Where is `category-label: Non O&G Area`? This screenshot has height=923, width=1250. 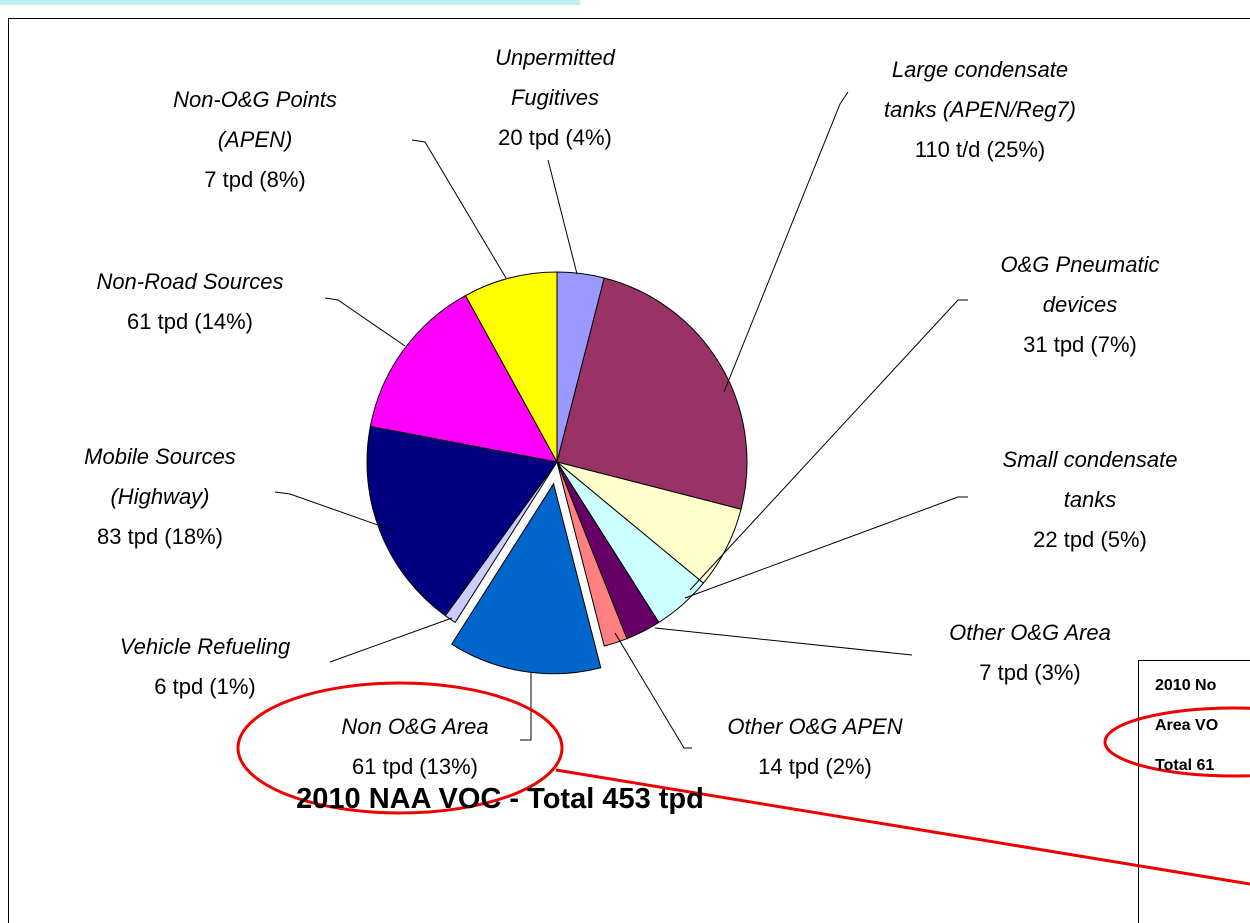 category-label: Non O&G Area is located at coordinates (415, 726).